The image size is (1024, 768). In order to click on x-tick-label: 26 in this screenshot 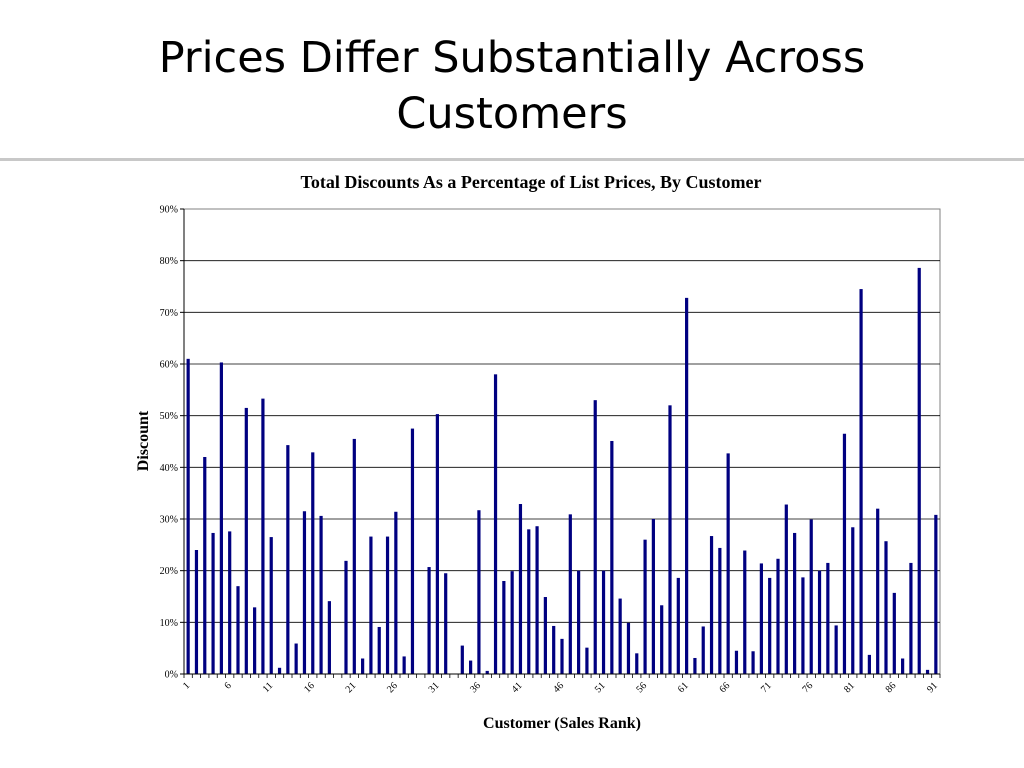, I will do `click(392, 687)`.